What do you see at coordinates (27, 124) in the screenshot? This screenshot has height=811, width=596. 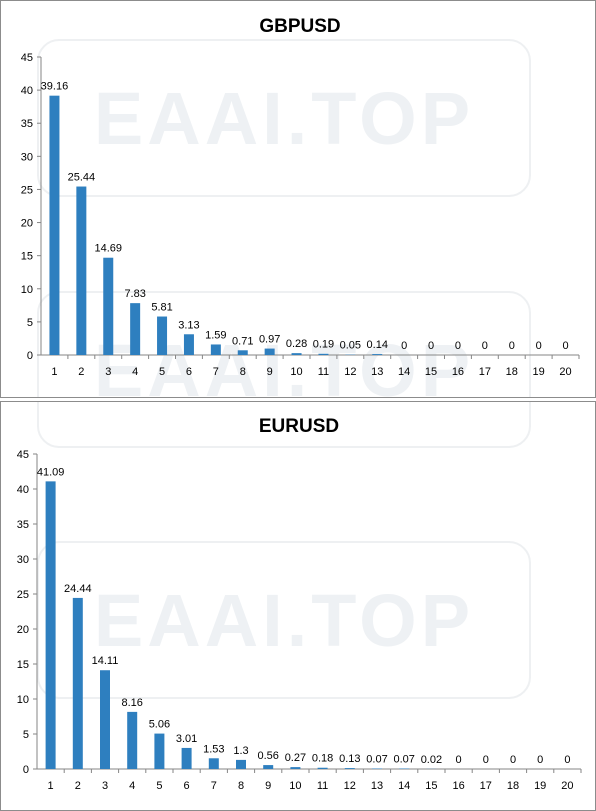 I see `y-tick-label: 35` at bounding box center [27, 124].